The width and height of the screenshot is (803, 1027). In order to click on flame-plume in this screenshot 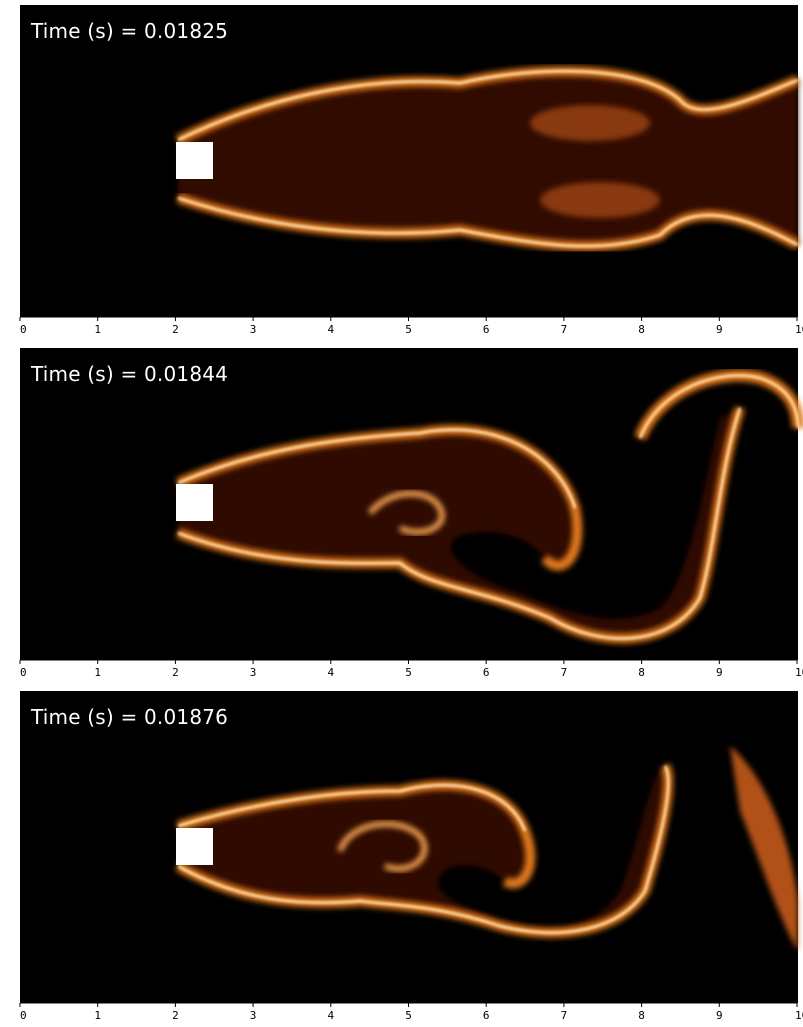, I will do `click(488, 159)`.